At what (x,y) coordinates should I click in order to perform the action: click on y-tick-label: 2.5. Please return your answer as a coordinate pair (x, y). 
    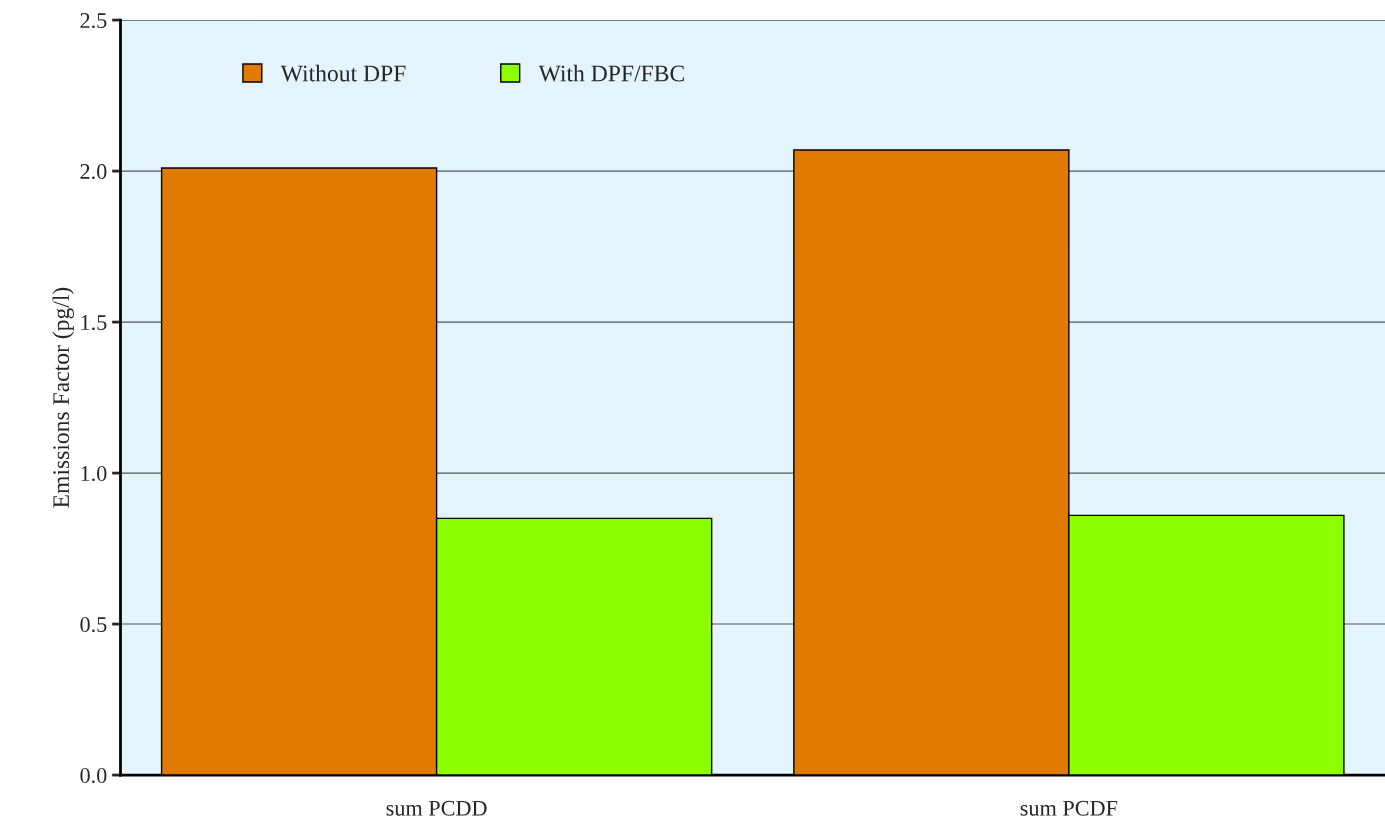
    Looking at the image, I should click on (93, 21).